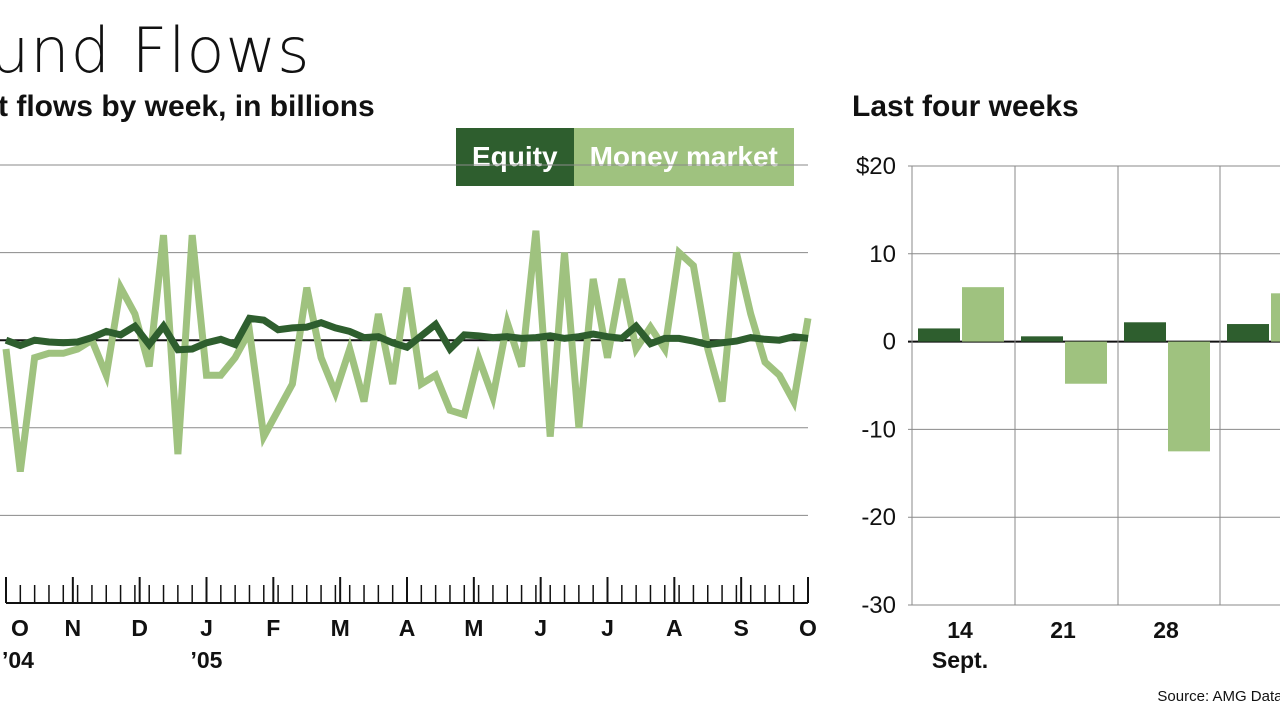  Describe the element at coordinates (960, 630) in the screenshot. I see `category-label: 14` at that location.